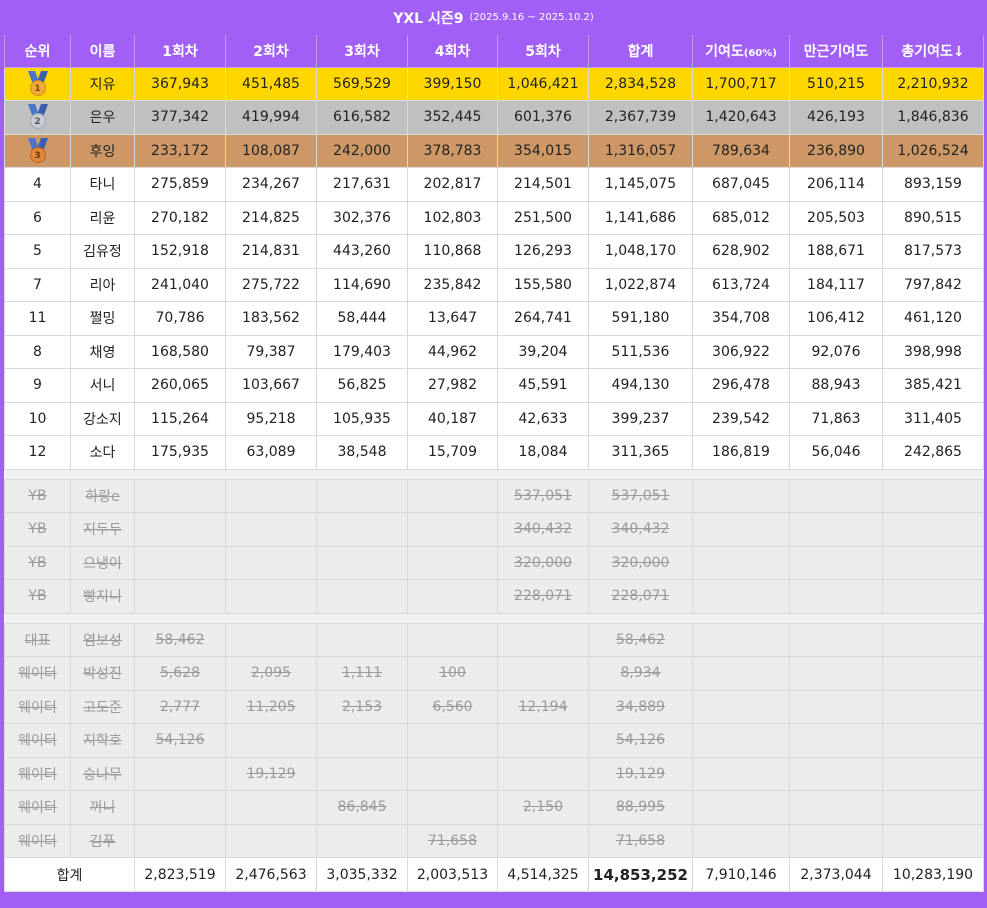  What do you see at coordinates (452, 51) in the screenshot?
I see `header-round-4: 4회차` at bounding box center [452, 51].